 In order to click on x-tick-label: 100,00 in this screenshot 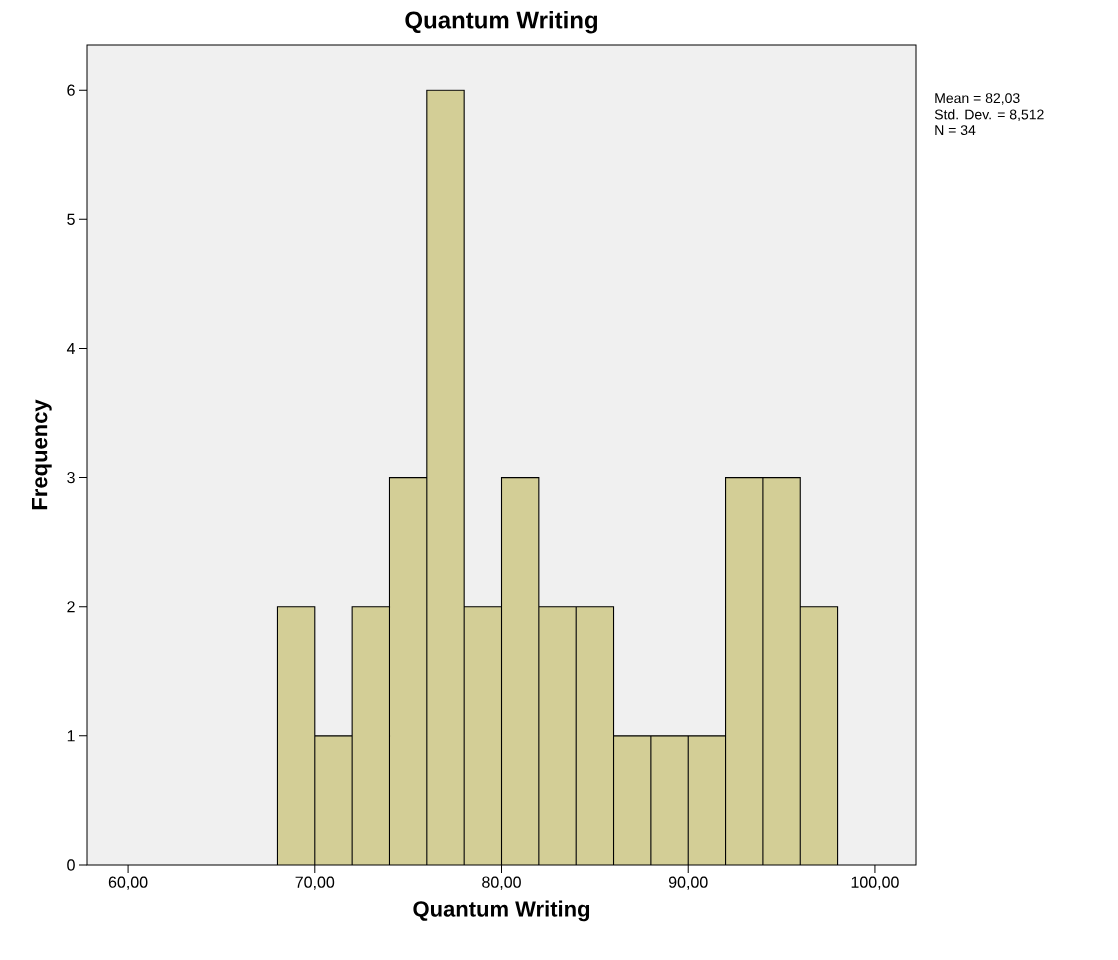, I will do `click(875, 883)`.